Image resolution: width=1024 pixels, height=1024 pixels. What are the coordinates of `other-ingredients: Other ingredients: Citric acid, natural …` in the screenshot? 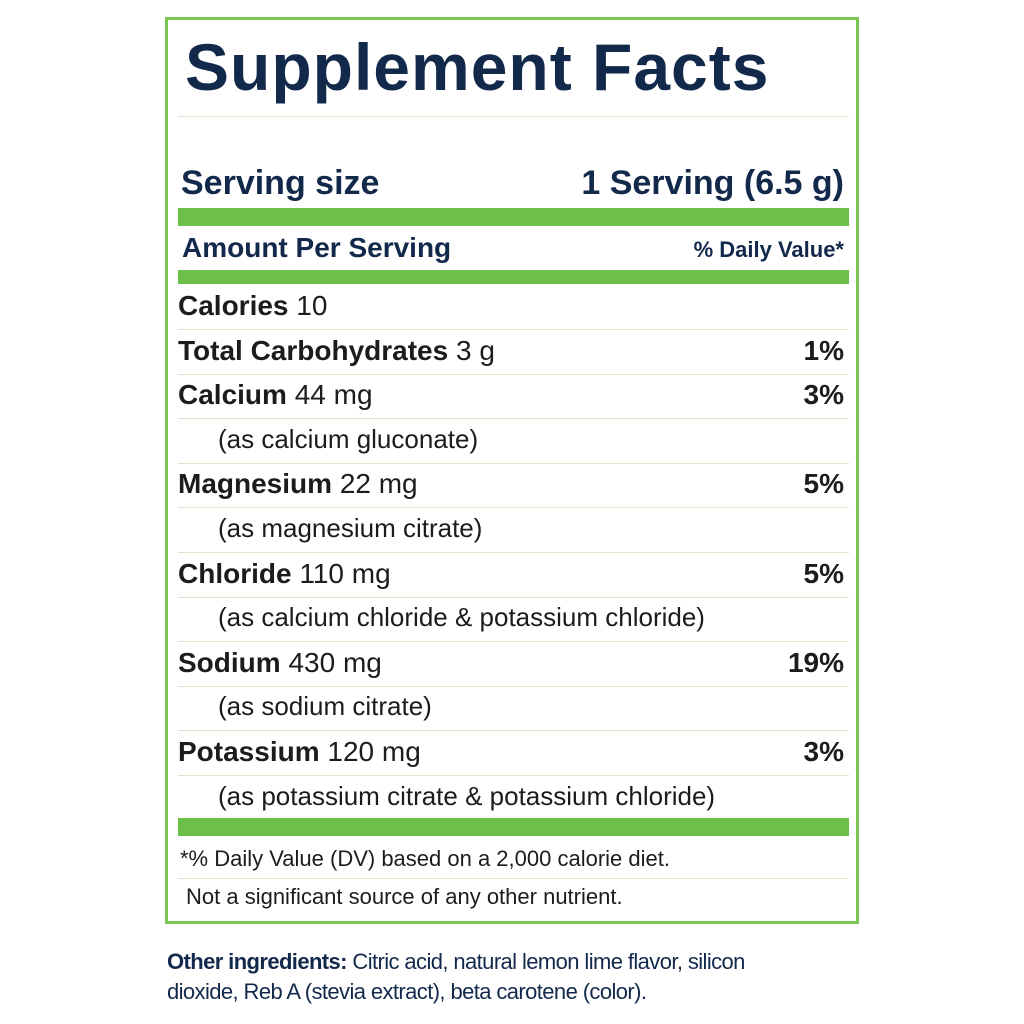 It's located at (467, 977).